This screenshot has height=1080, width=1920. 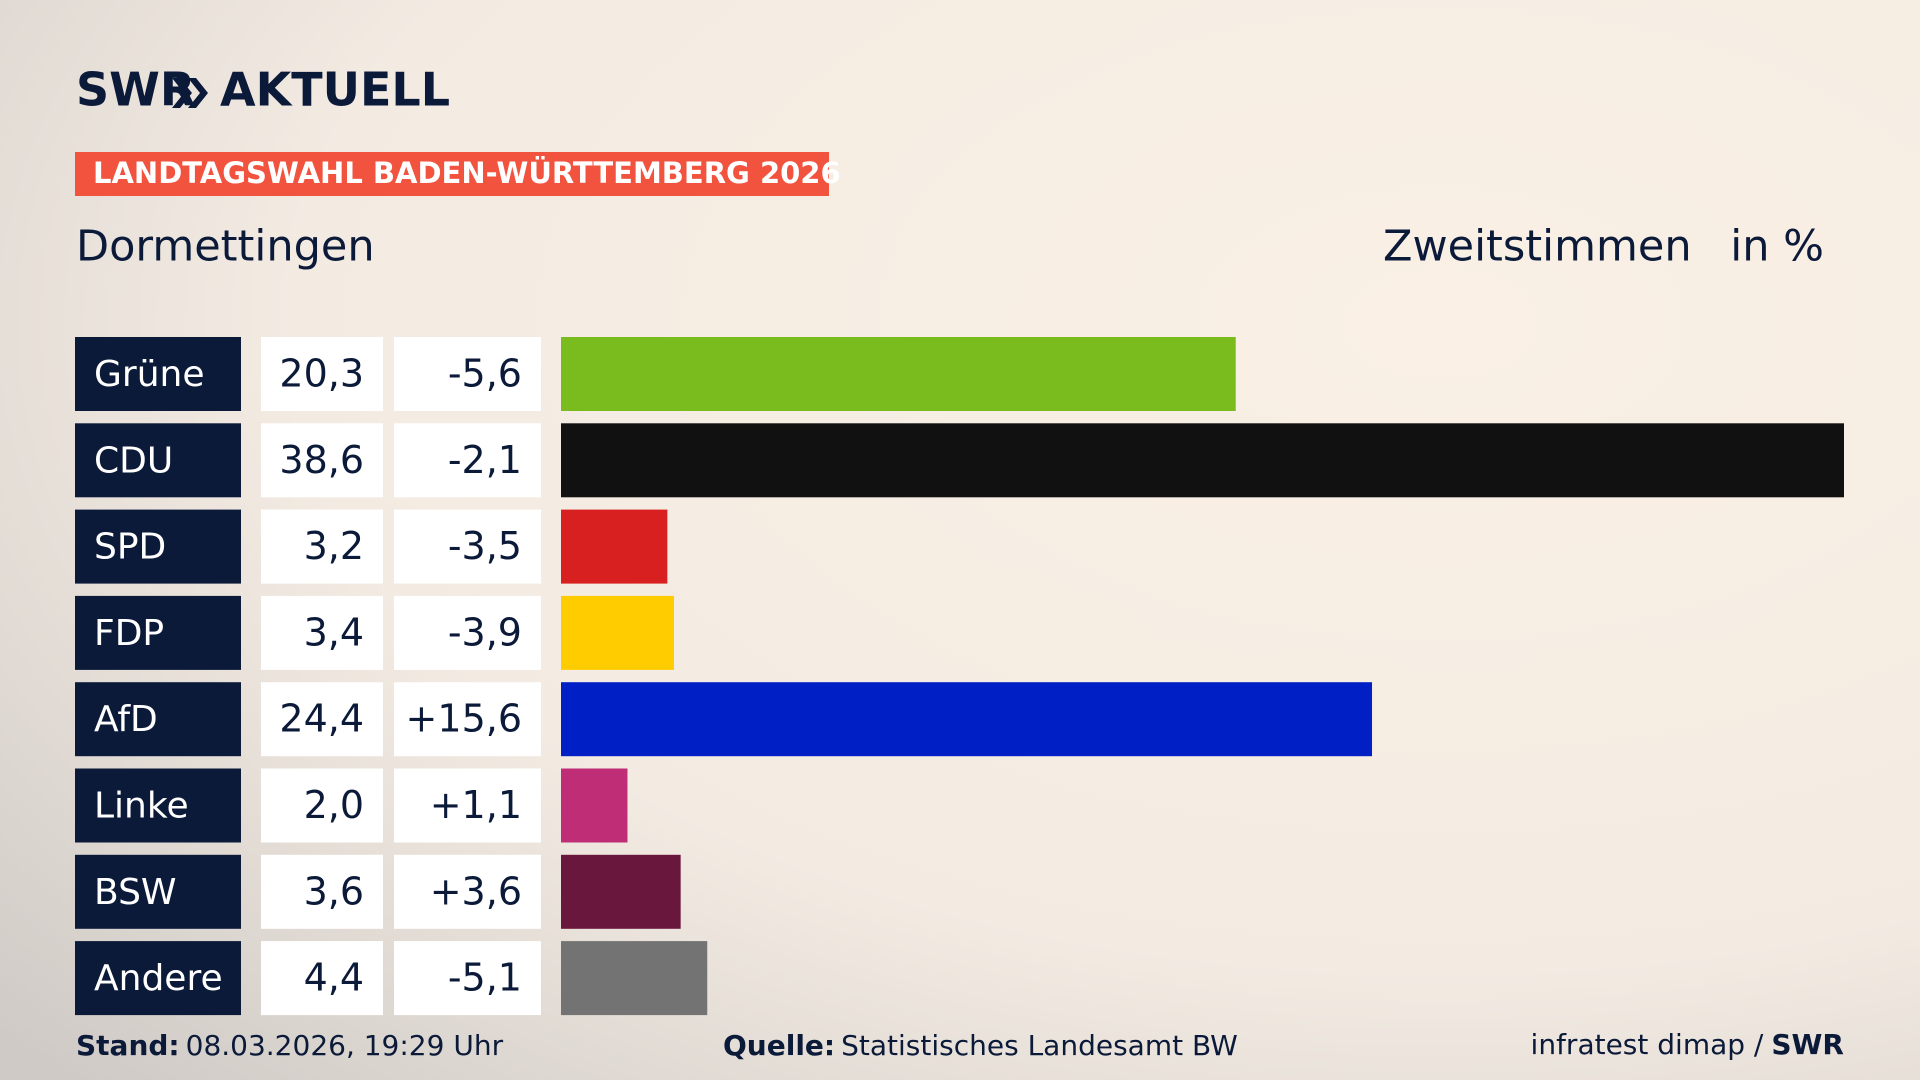 I want to click on source: Quelle: Statistisches Landesamt BW, so click(x=980, y=1045).